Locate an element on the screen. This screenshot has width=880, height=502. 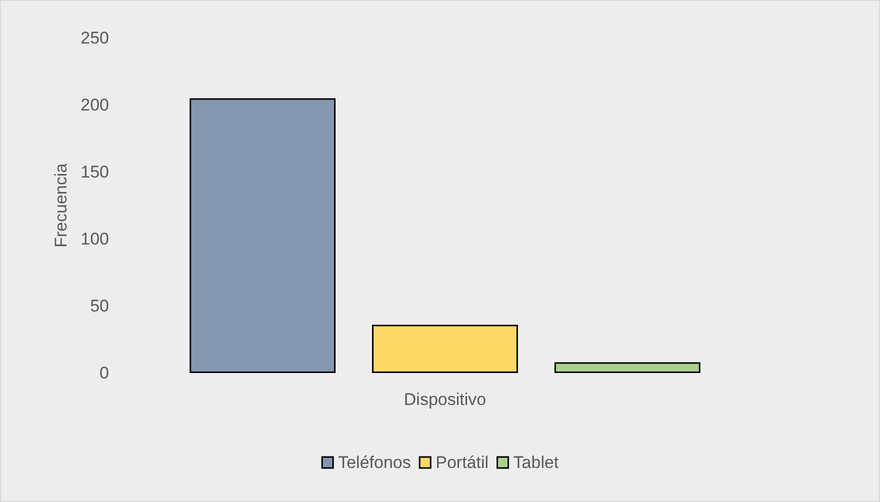
y-tick-label: 250 is located at coordinates (94, 38).